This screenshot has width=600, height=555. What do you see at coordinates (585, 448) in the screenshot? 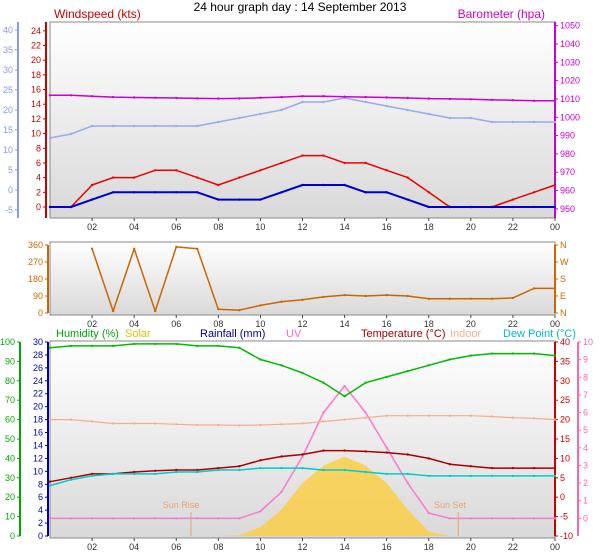
I see `uv-tick-label: 4` at bounding box center [585, 448].